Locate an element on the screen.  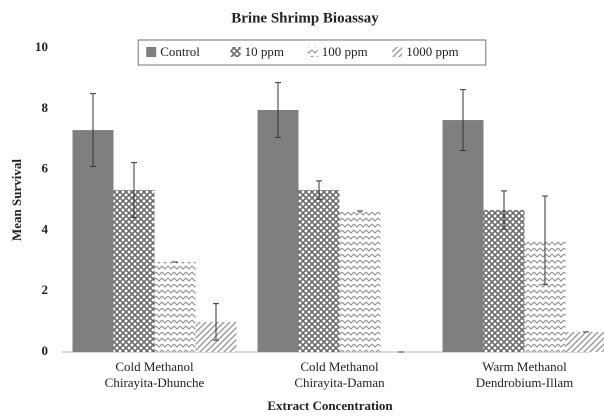
legend: Control 10 ppm 100 ppm 1000 ppm is located at coordinates (312, 52).